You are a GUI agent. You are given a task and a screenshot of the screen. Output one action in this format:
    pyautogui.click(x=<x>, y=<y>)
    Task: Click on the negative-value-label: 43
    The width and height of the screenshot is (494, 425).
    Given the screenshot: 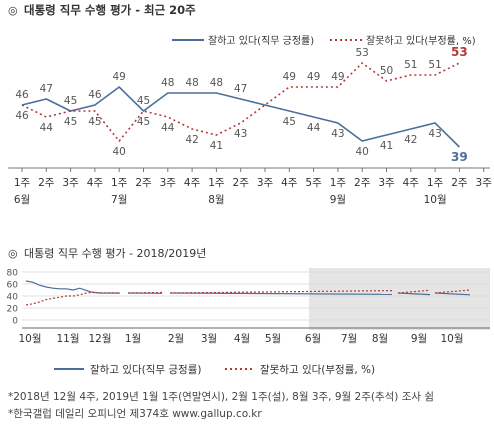 What is the action you would take?
    pyautogui.click(x=240, y=134)
    